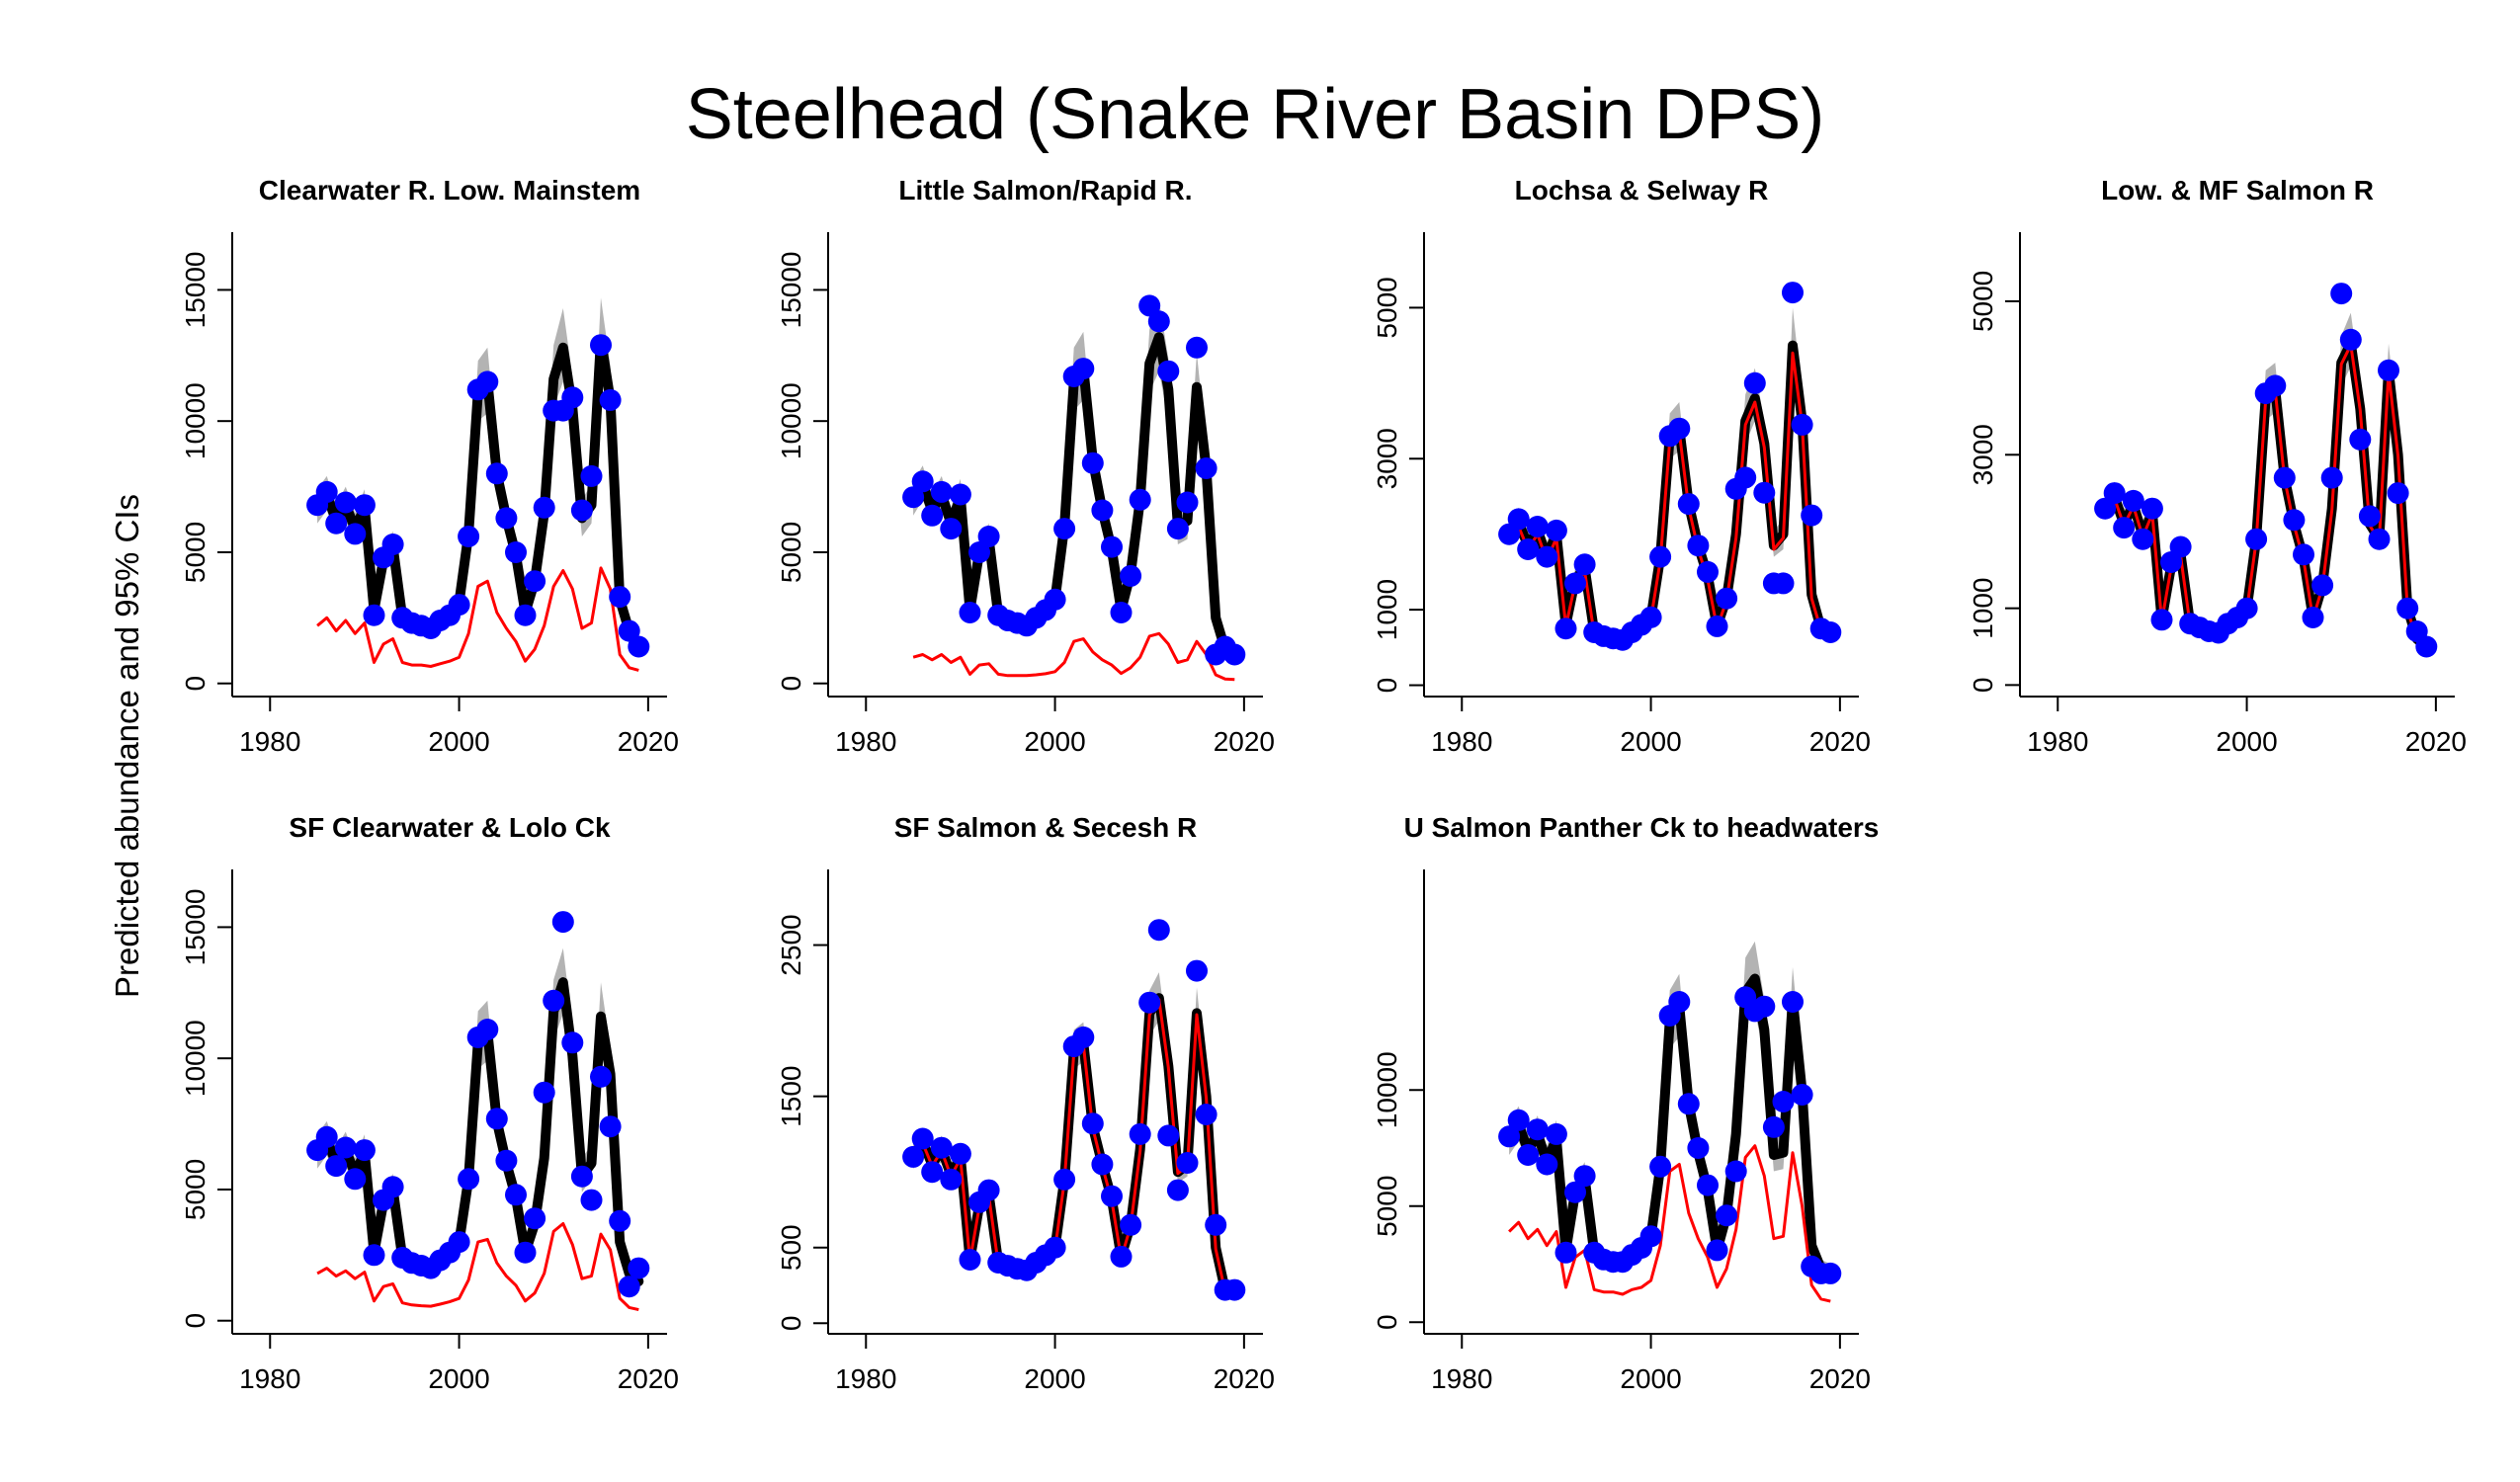  What do you see at coordinates (791, 1095) in the screenshot?
I see `y-tick-label: 1500` at bounding box center [791, 1095].